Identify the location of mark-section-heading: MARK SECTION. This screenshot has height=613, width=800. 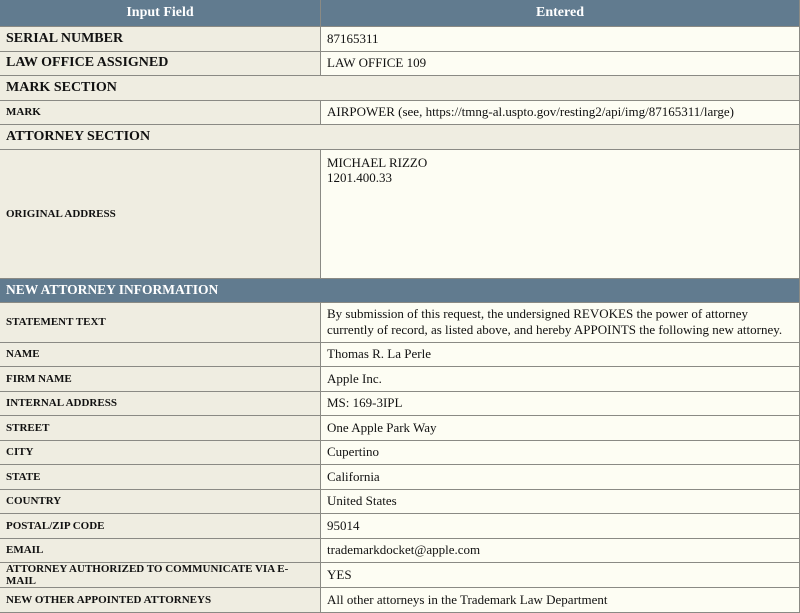
(400, 88).